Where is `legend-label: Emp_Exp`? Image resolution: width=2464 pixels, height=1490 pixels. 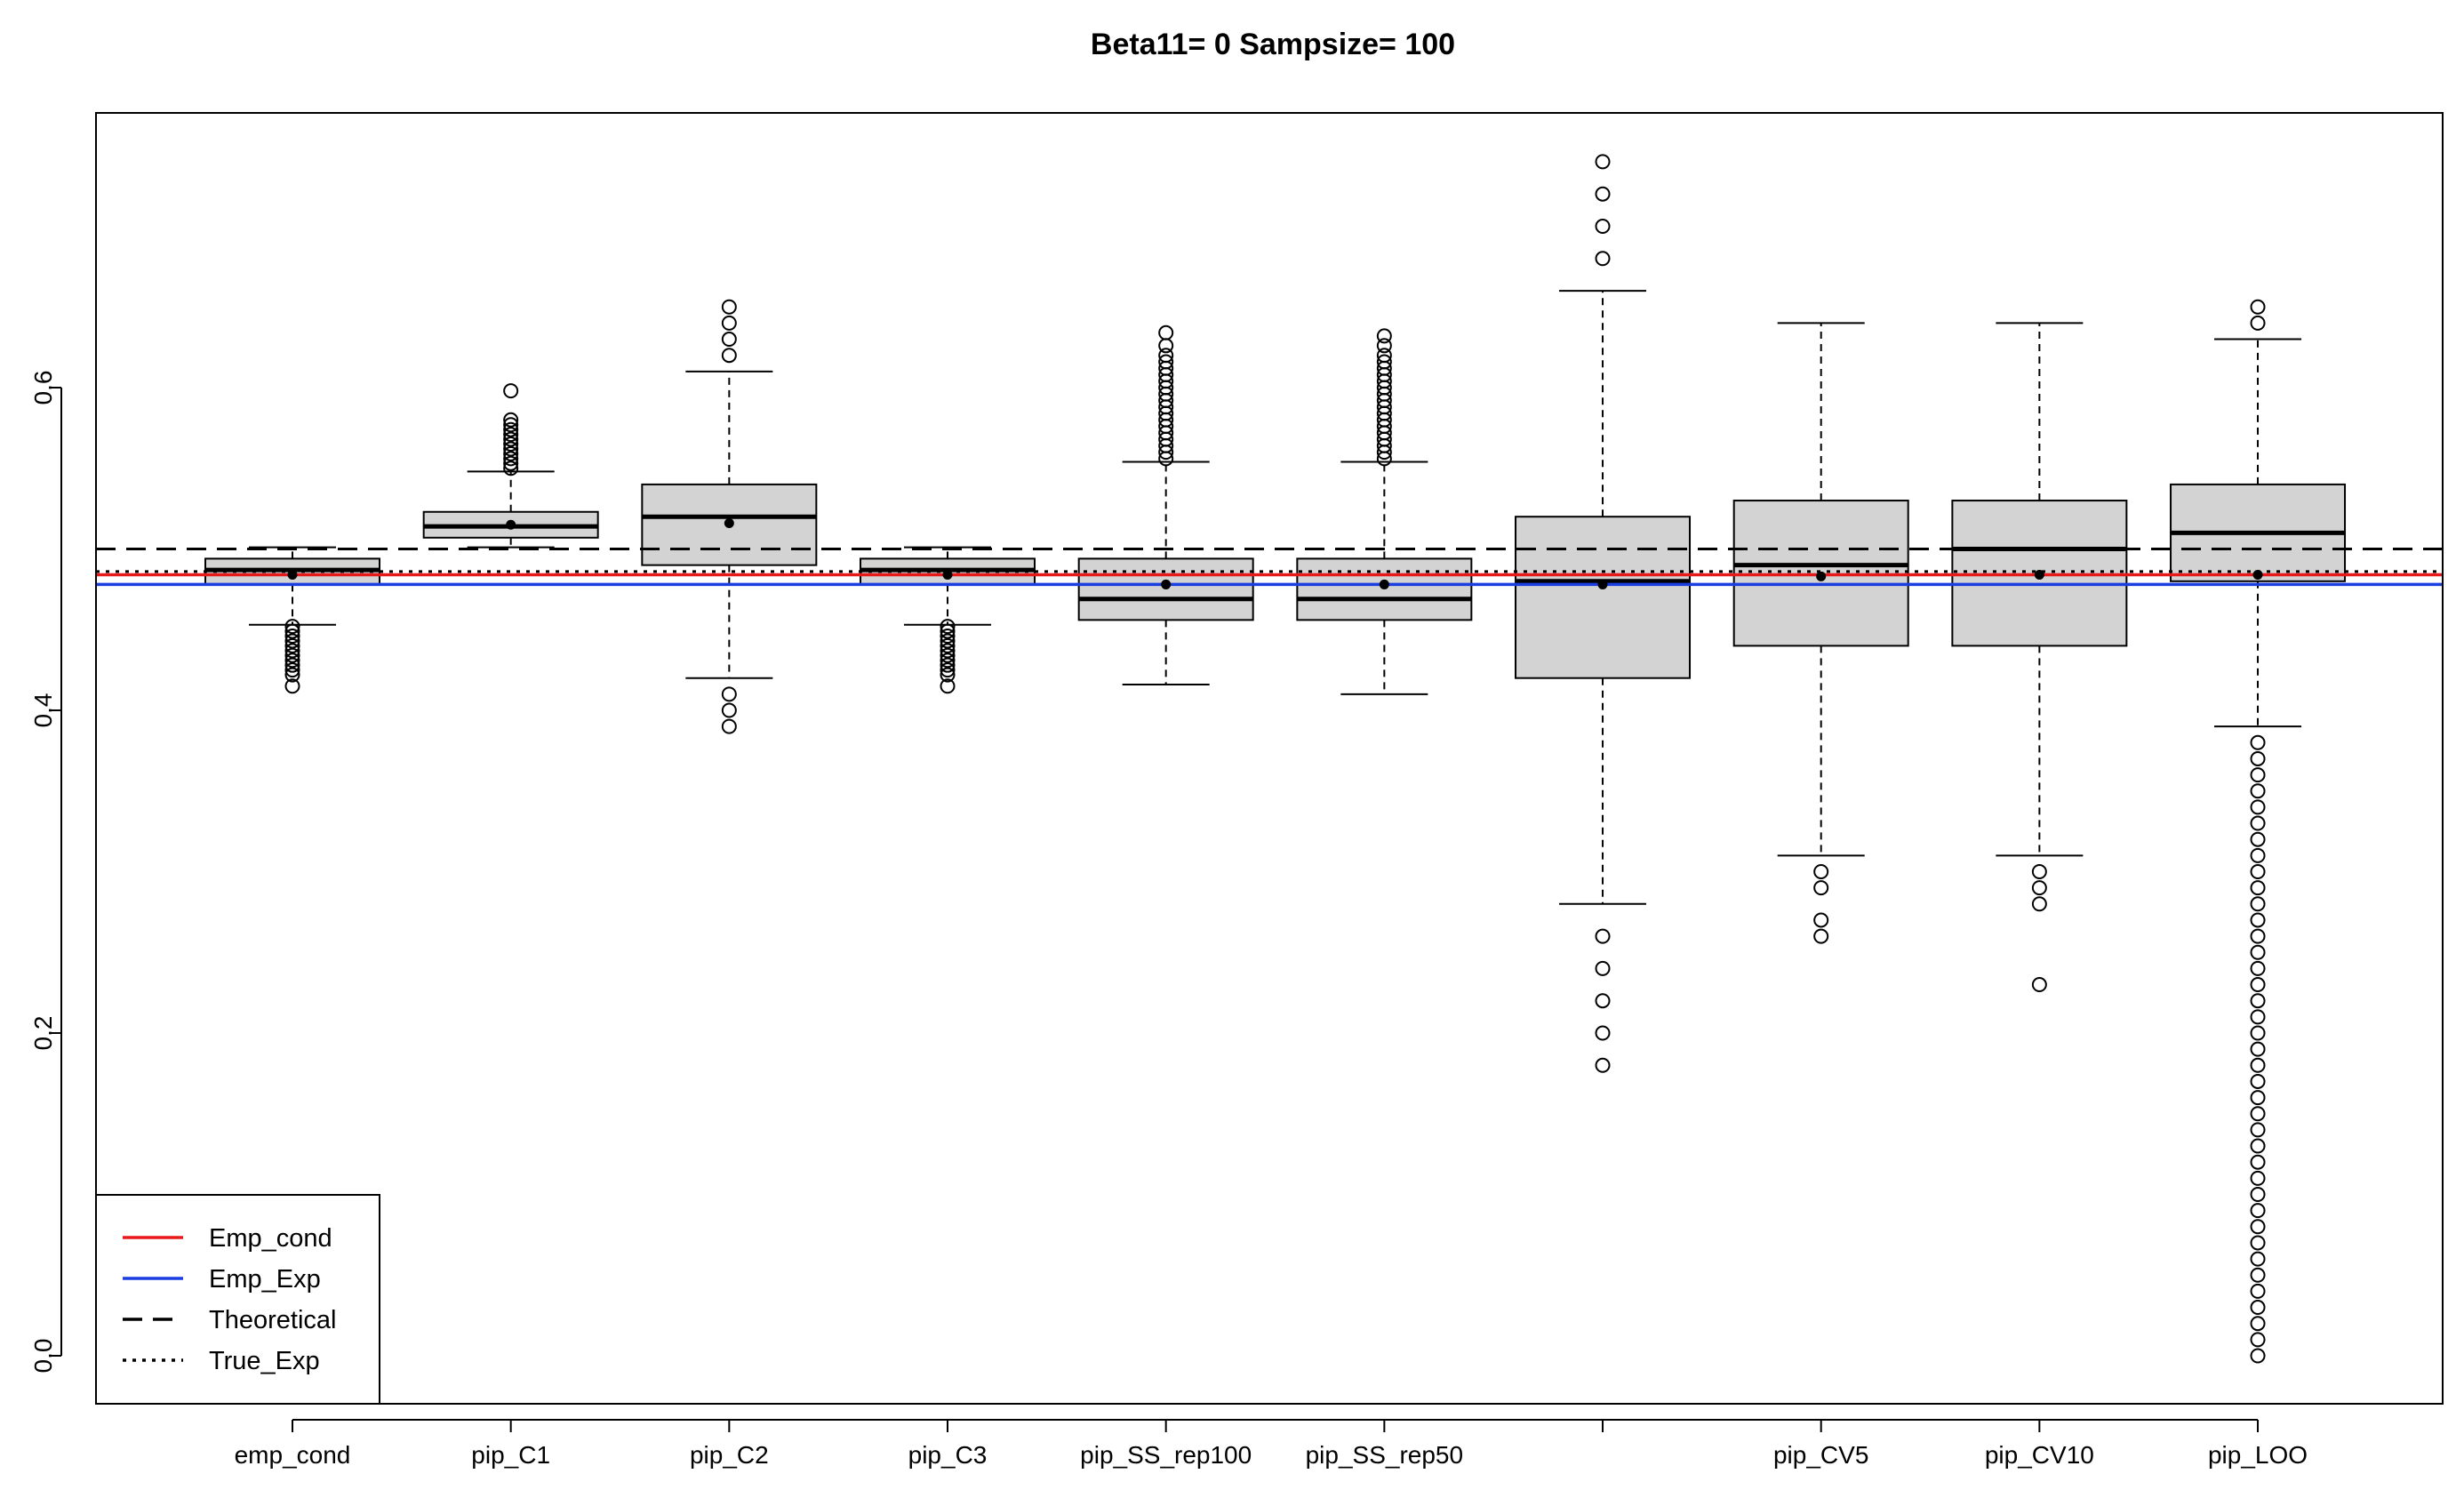
legend-label: Emp_Exp is located at coordinates (265, 1279).